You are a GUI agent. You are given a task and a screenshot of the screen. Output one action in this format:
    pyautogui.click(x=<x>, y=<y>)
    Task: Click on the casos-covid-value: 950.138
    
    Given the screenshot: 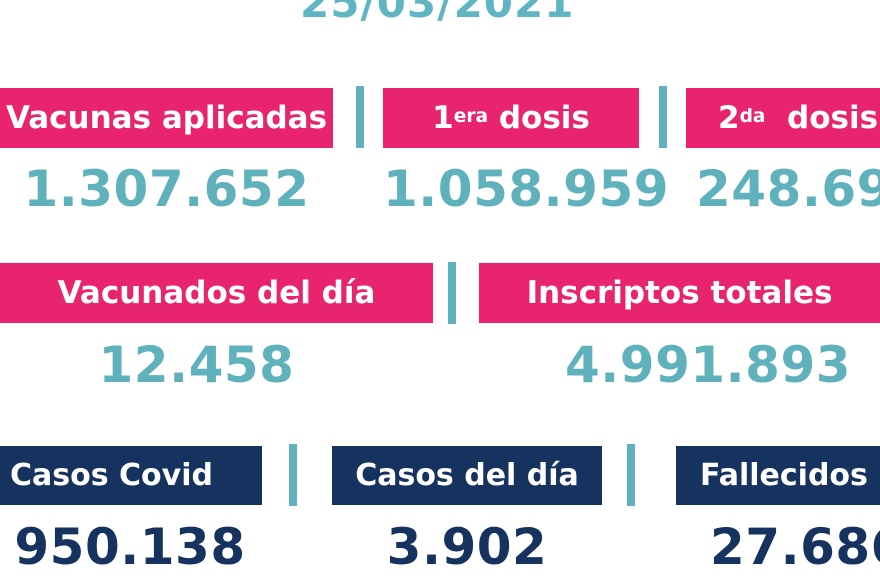 What is the action you would take?
    pyautogui.click(x=130, y=547)
    